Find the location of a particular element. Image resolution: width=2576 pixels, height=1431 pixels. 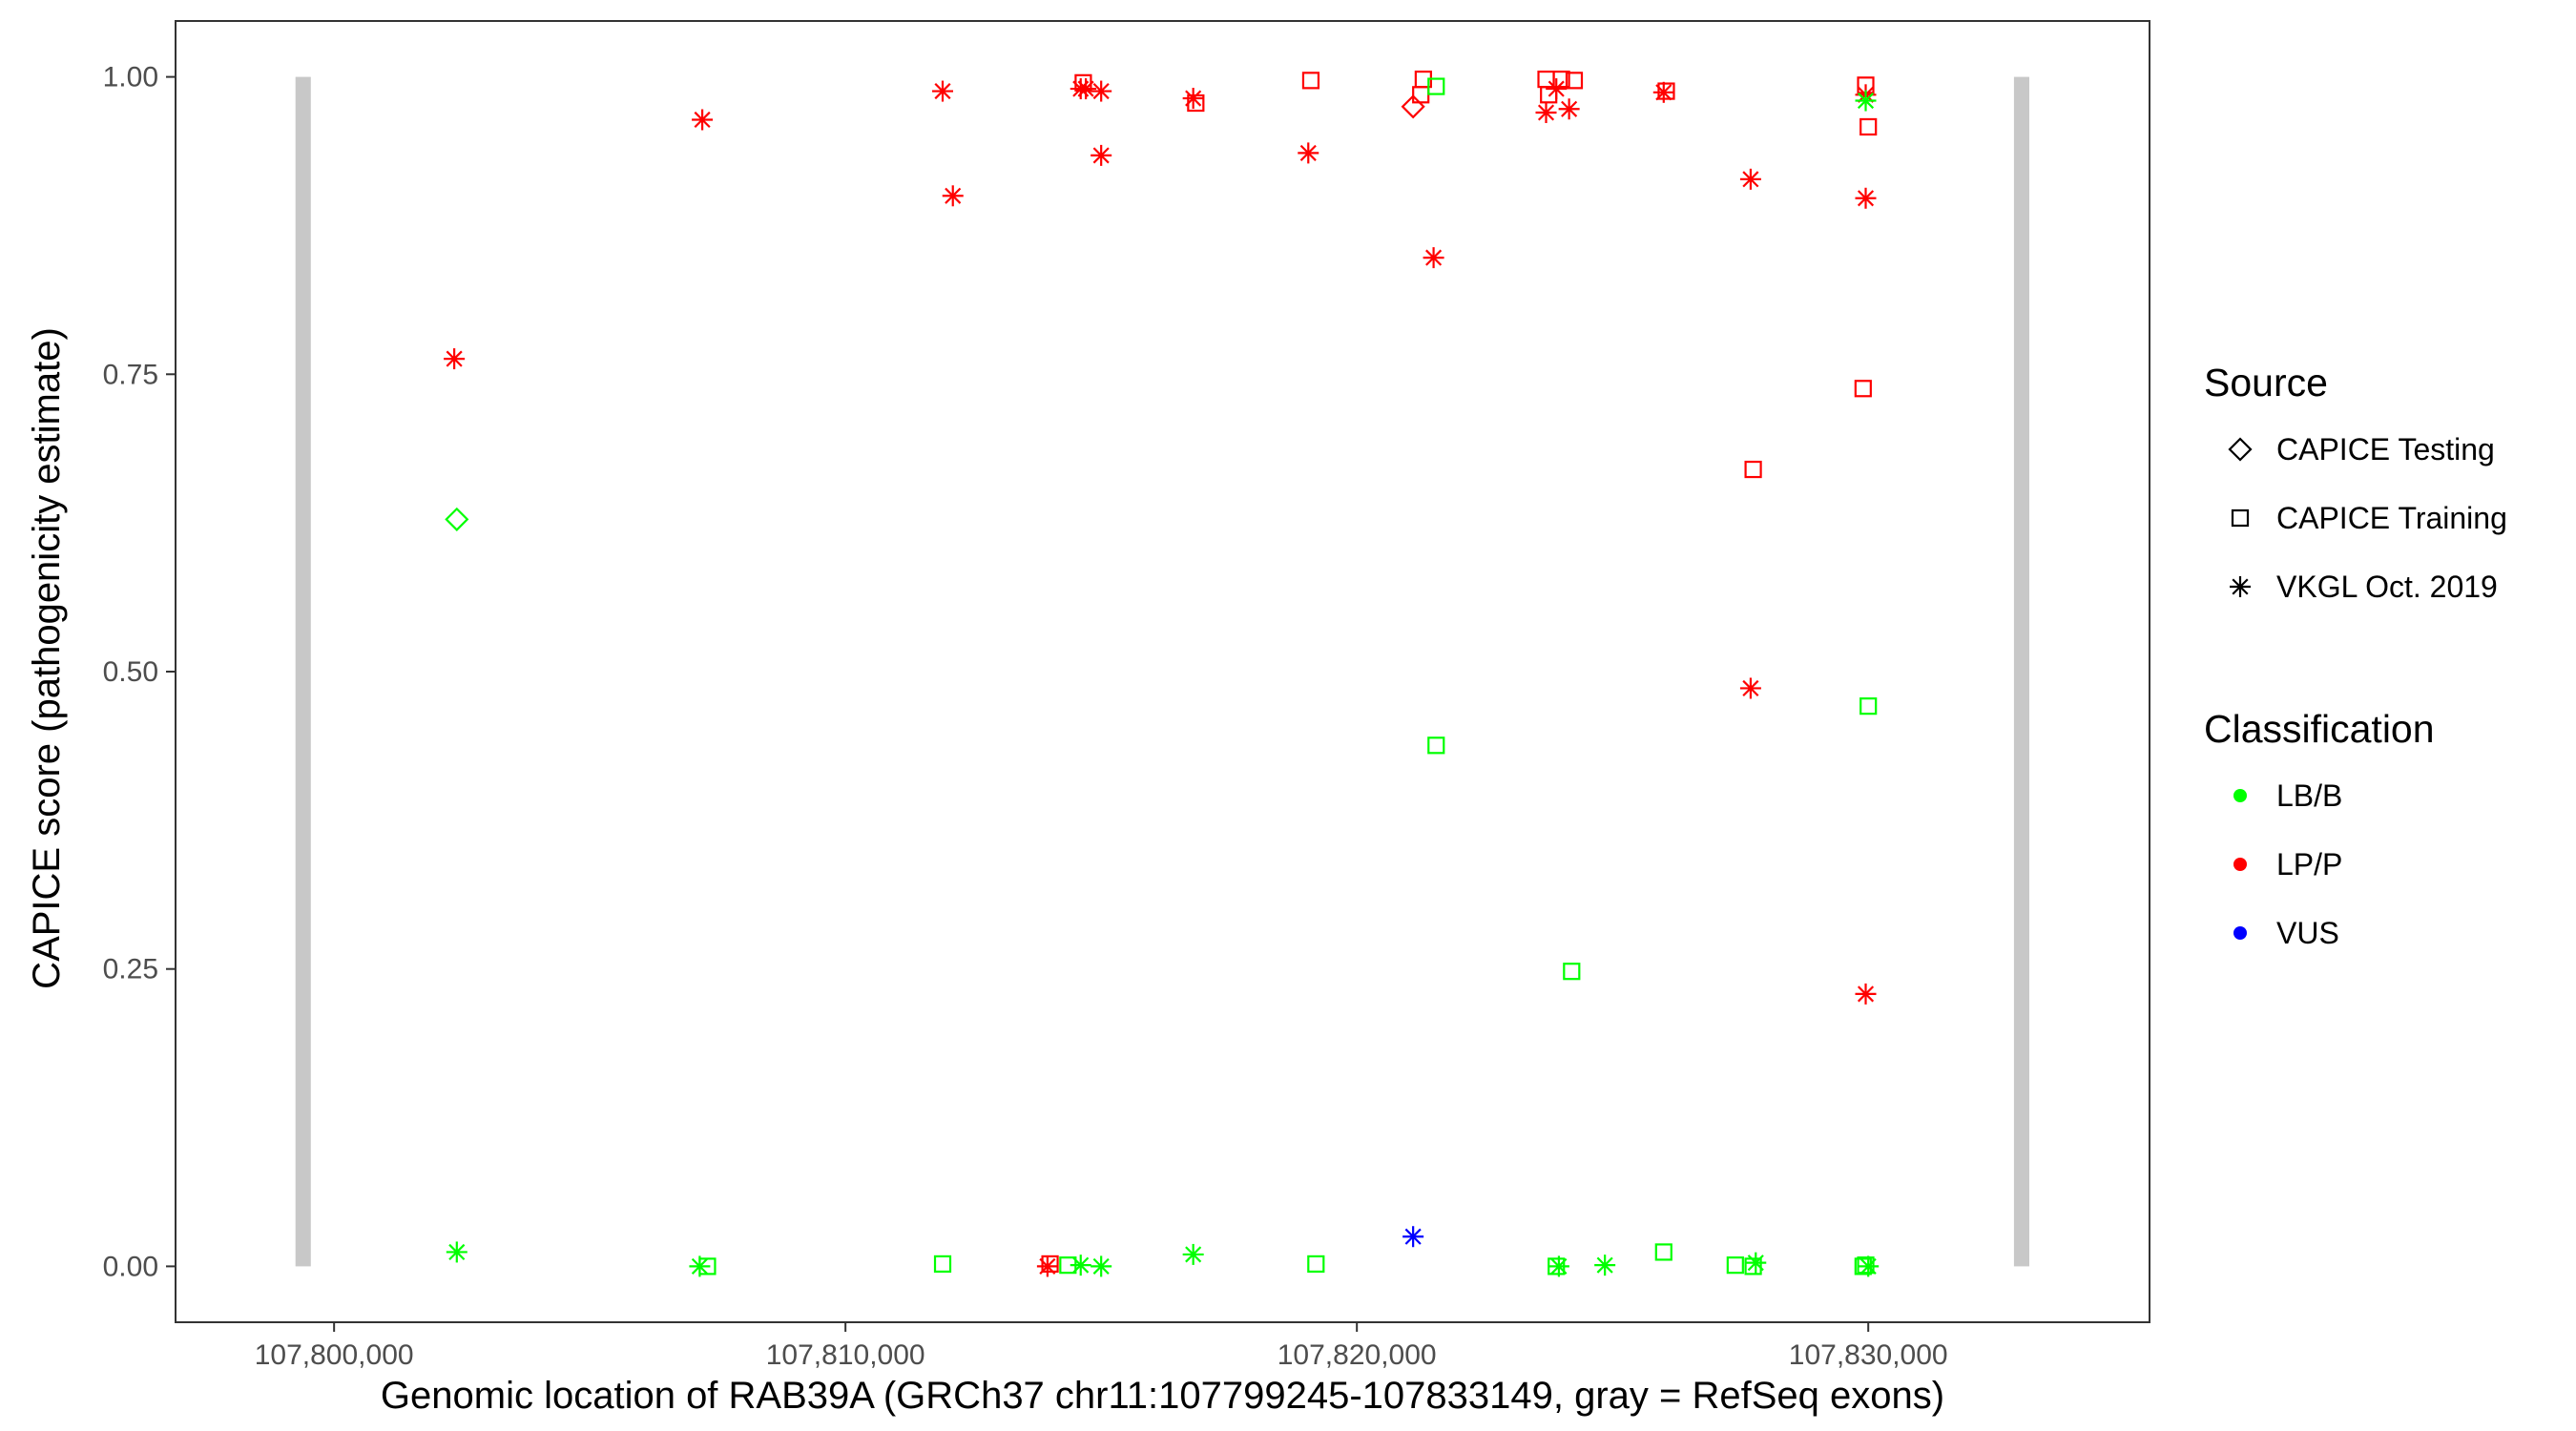

data-point-36-star is located at coordinates (1557, 89).